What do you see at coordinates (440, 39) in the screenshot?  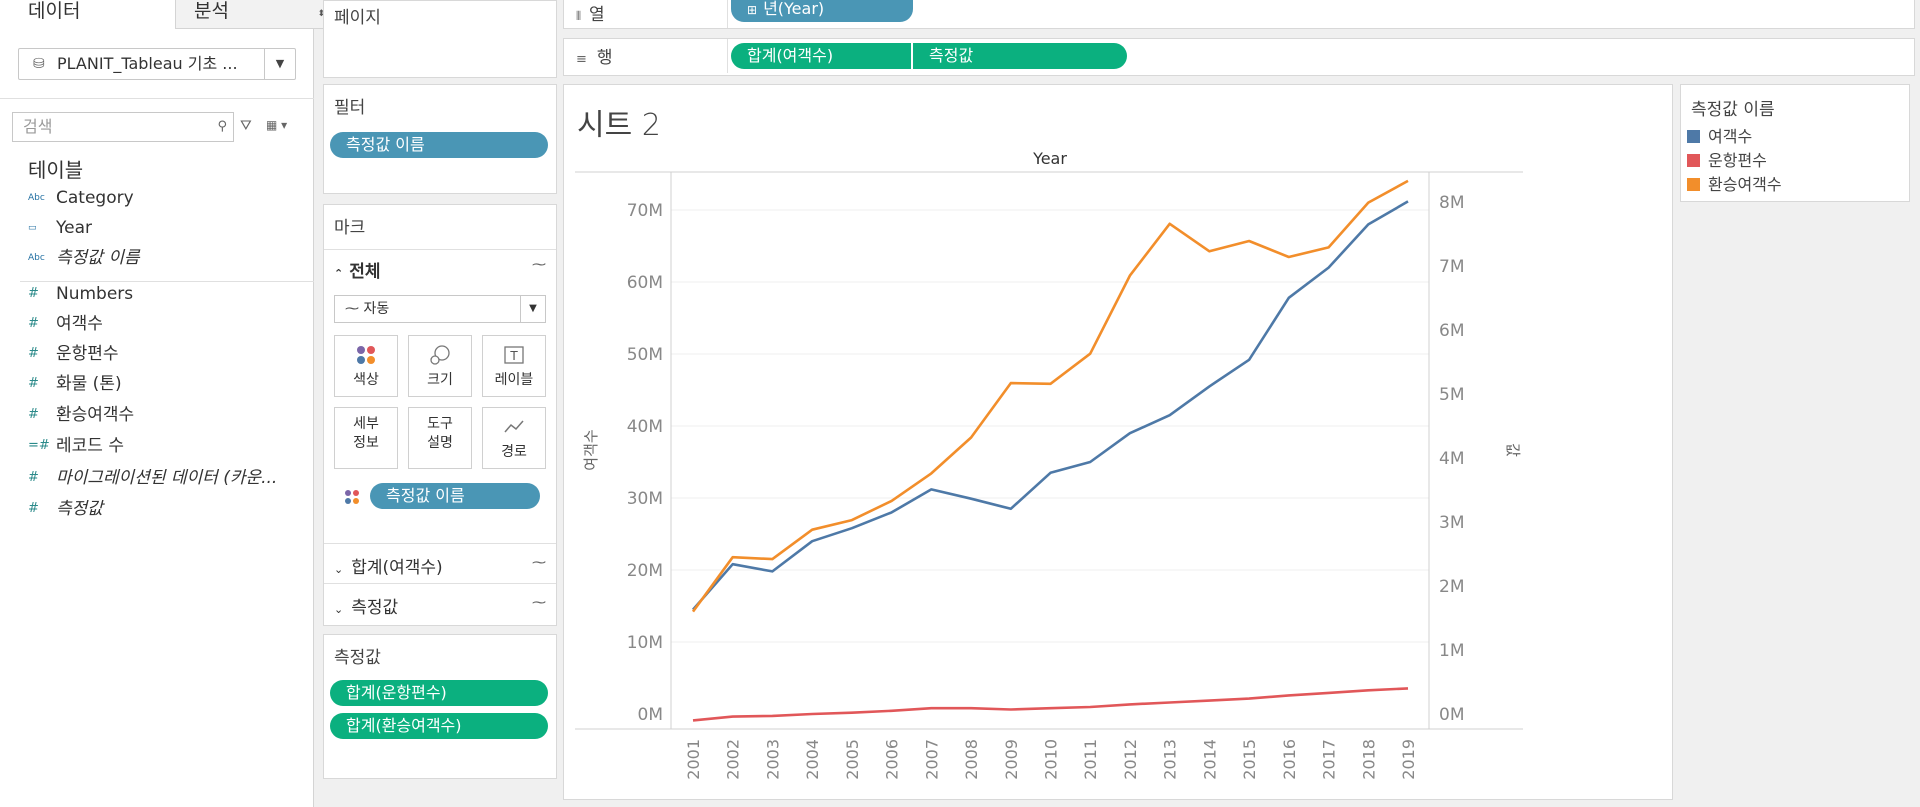 I see `pages-shelf: 페이지` at bounding box center [440, 39].